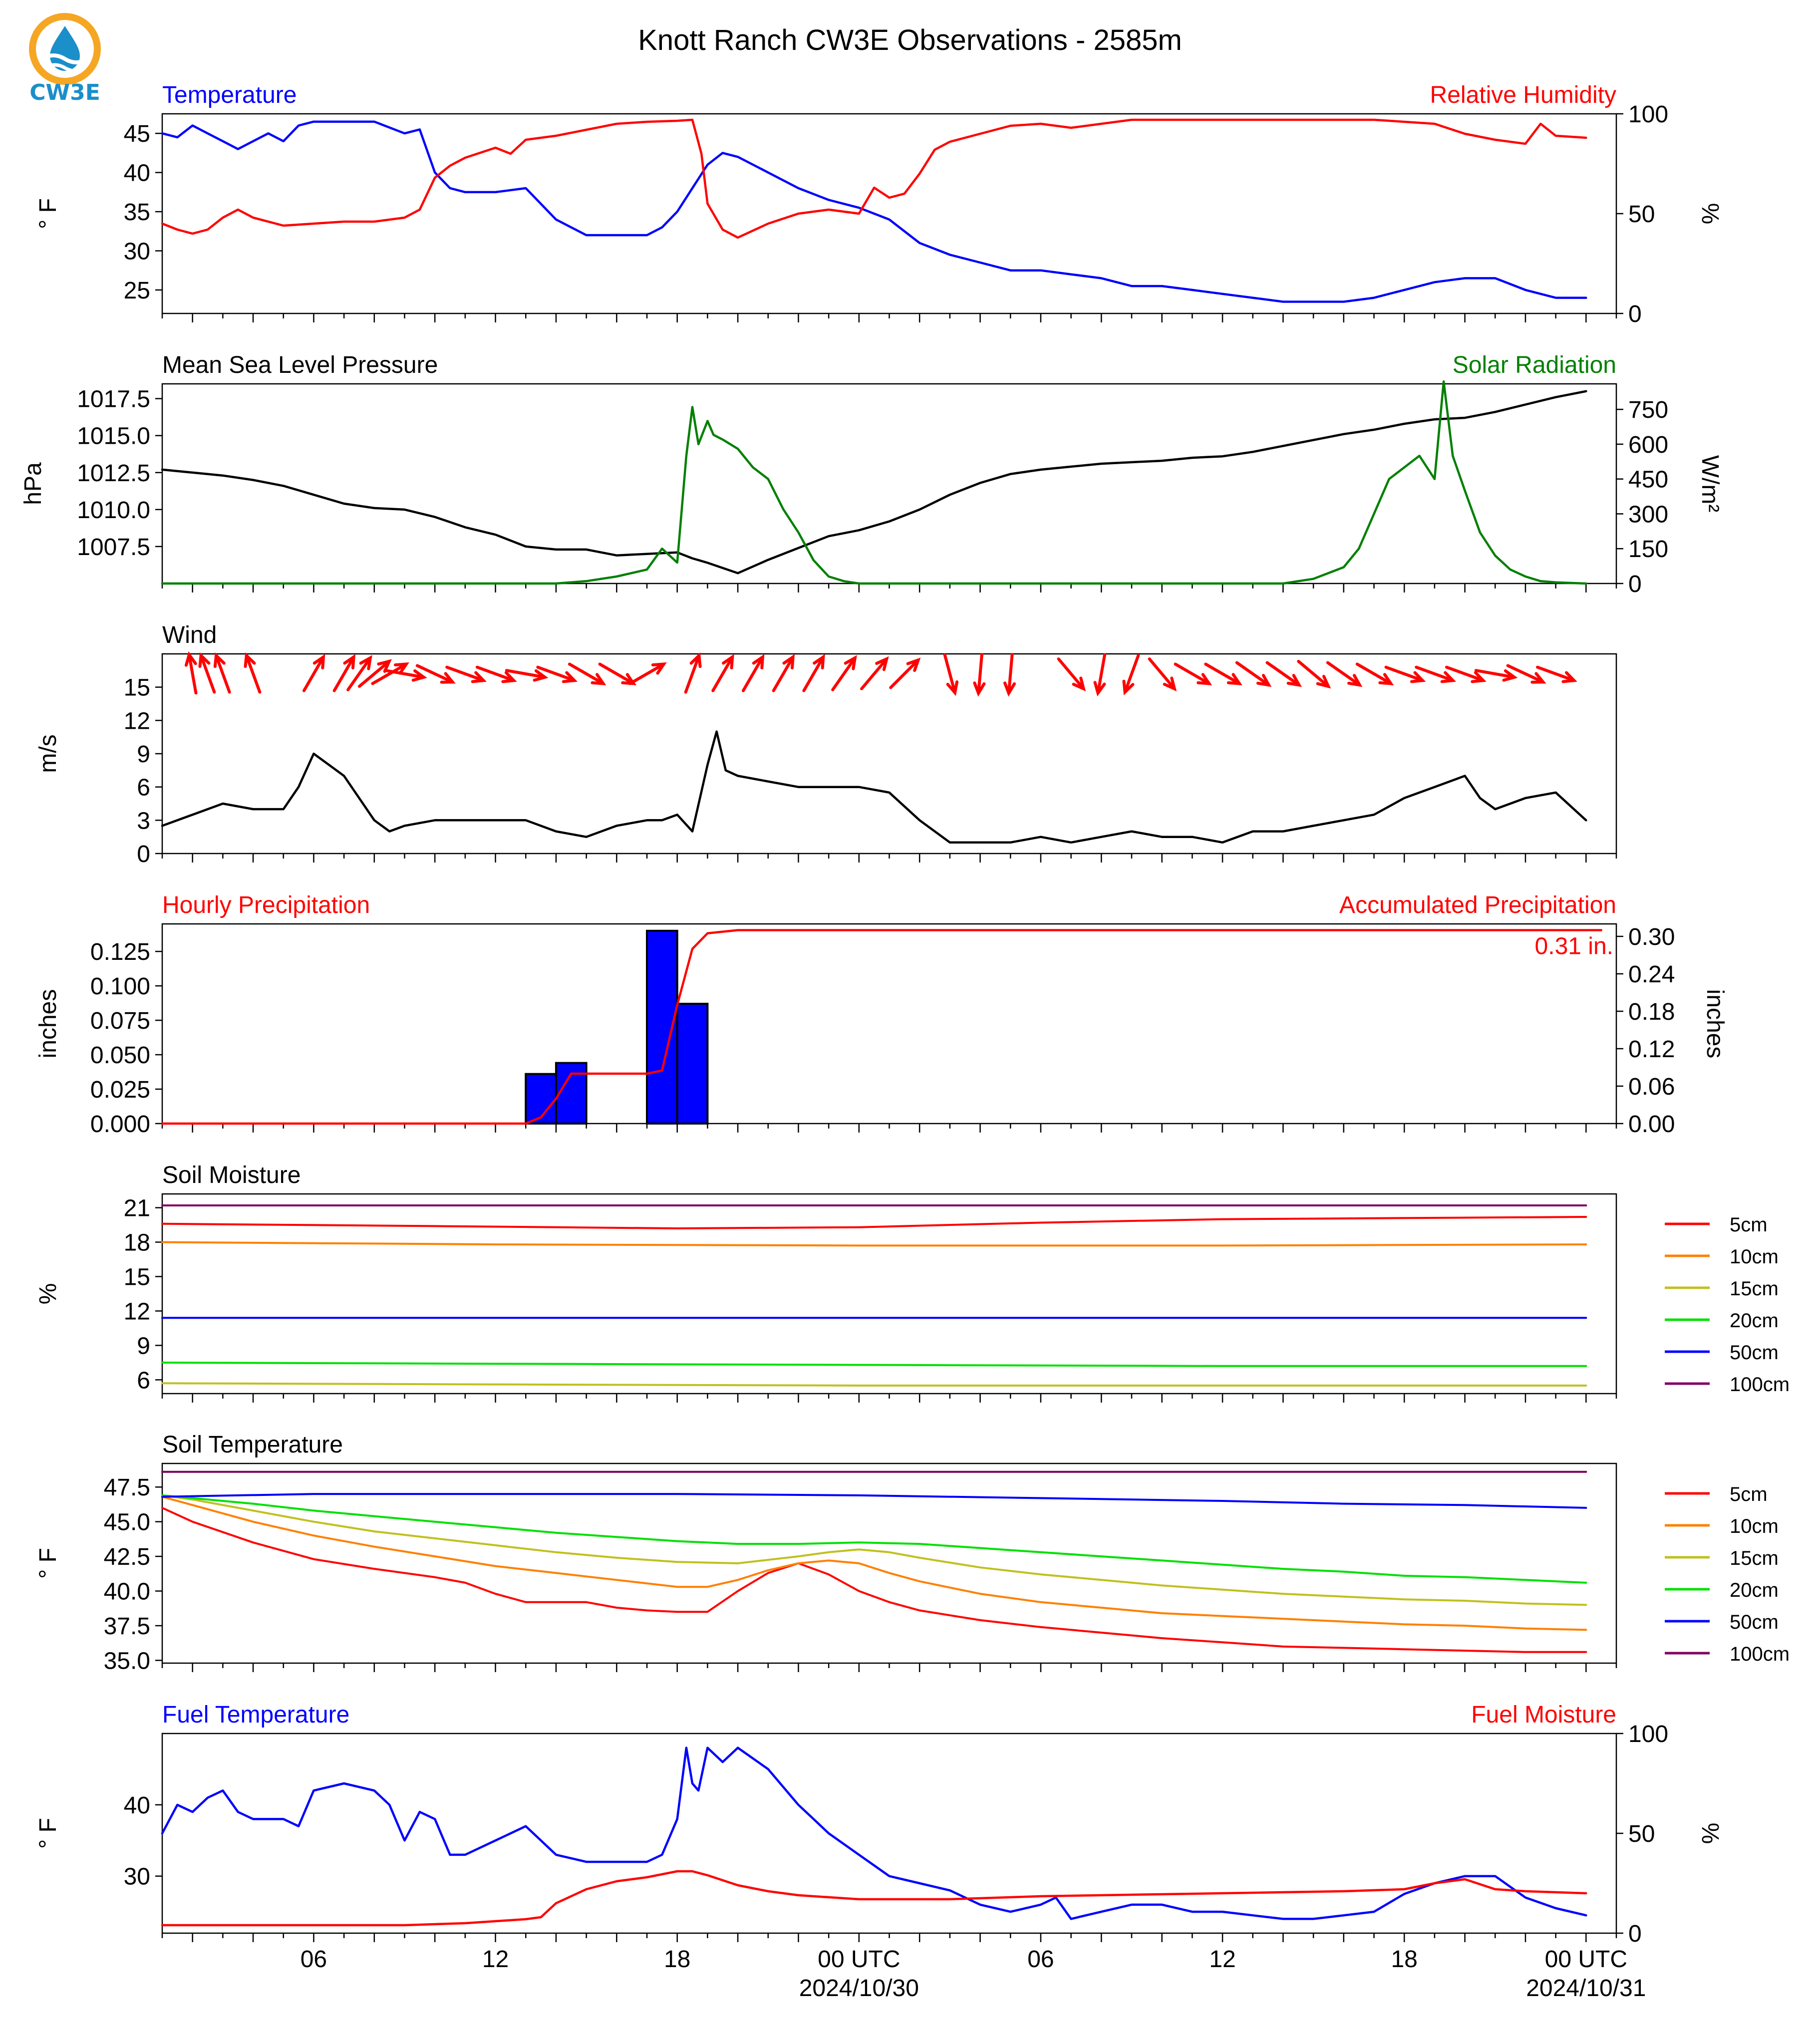 The image size is (1820, 2028). Describe the element at coordinates (127, 1522) in the screenshot. I see `y-tick-label-left: 45.0` at that location.